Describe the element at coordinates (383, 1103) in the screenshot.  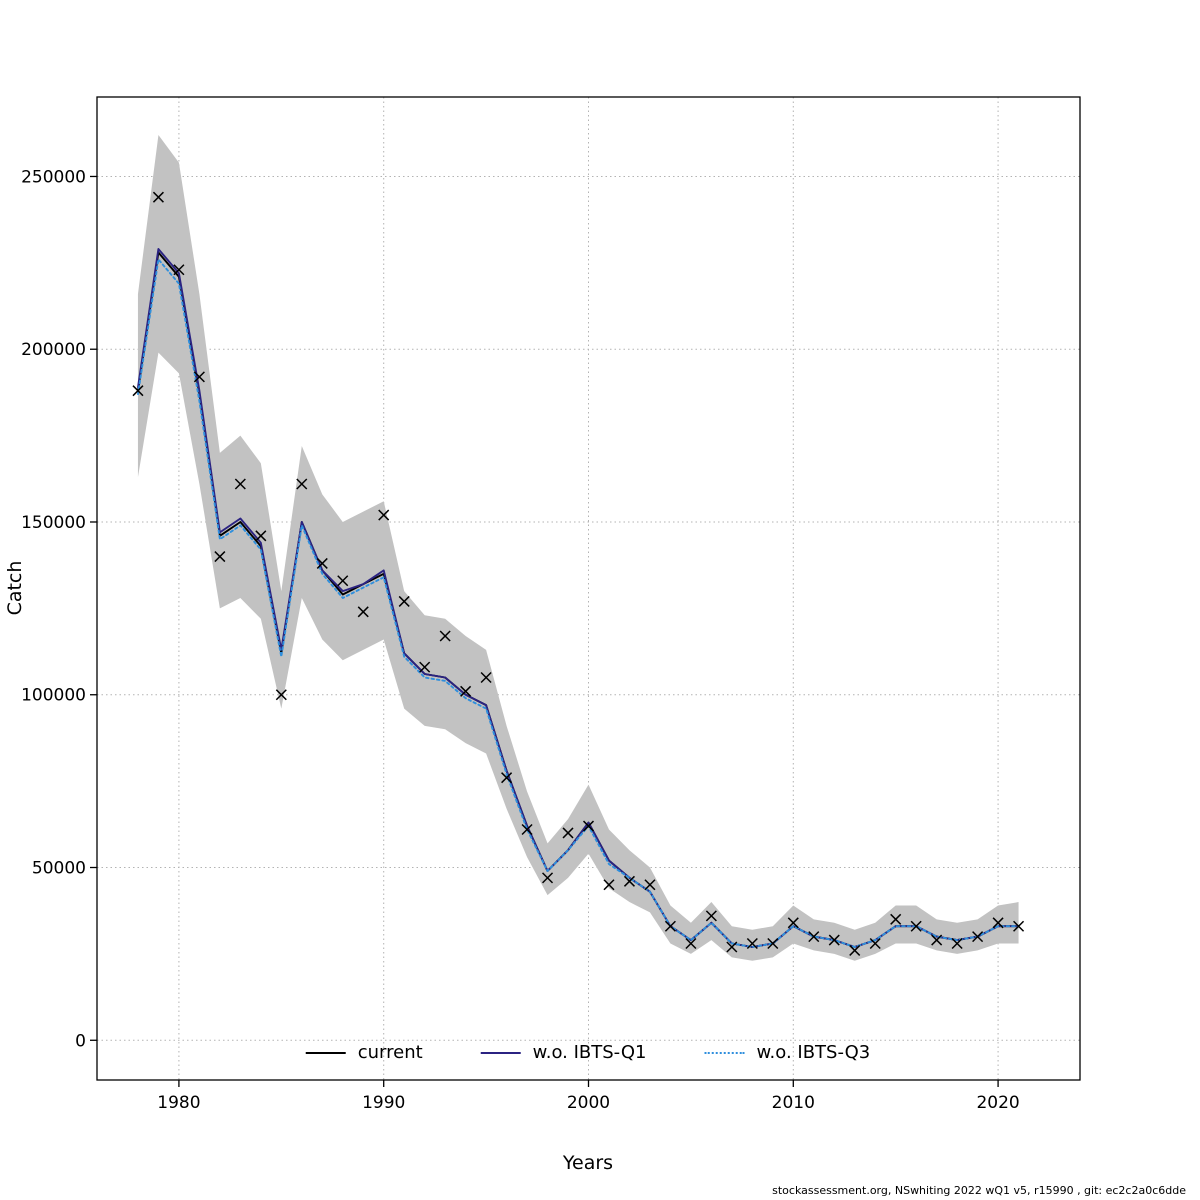
I see `svg-text: 1990` at that location.